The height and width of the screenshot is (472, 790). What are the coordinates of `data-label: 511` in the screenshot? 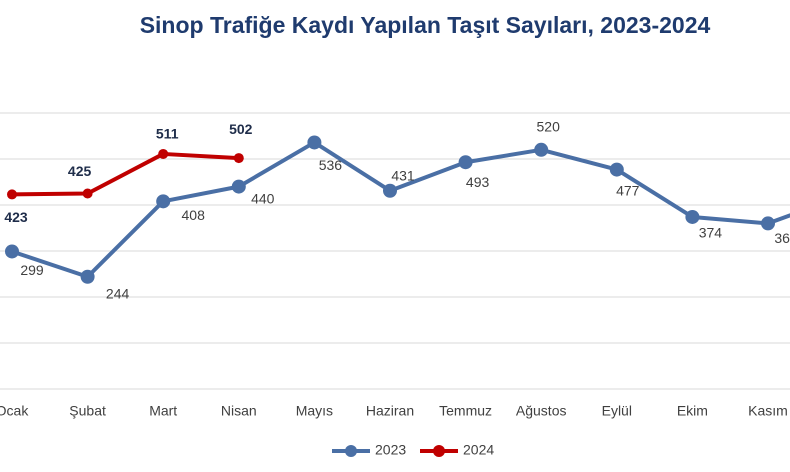 It's located at (167, 134).